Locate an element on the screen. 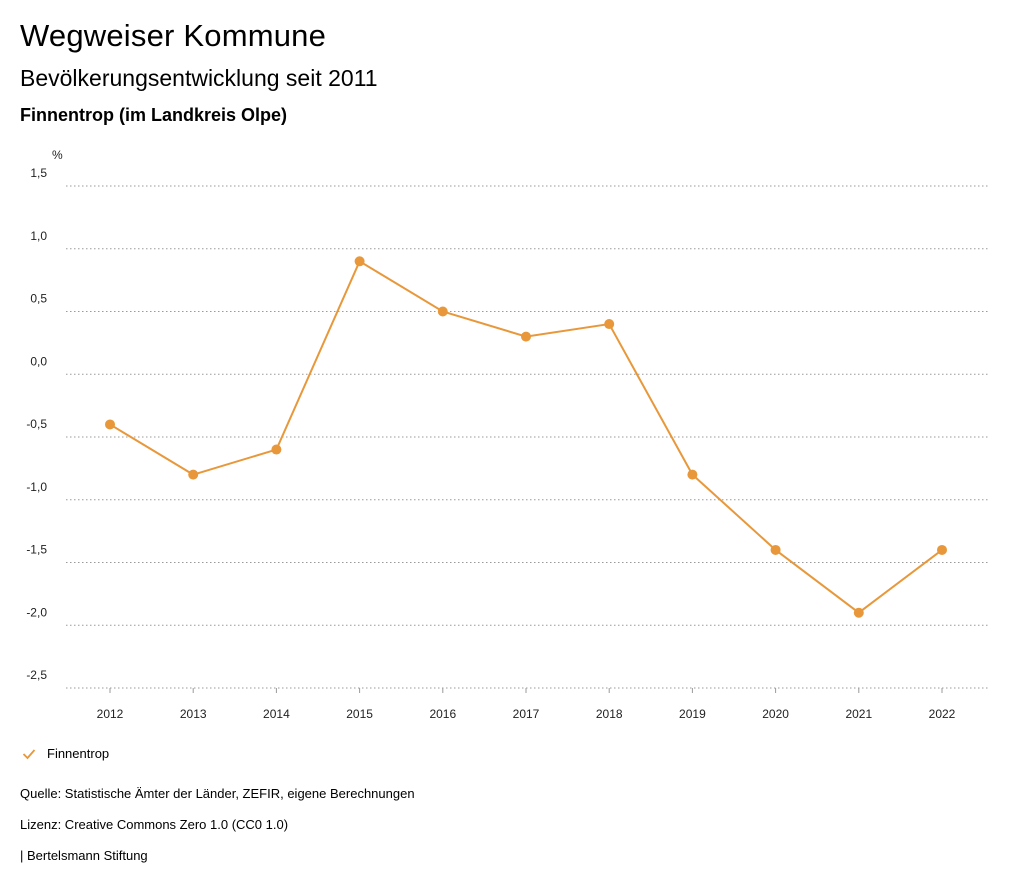 This screenshot has height=888, width=1024. x-tick-label: 2021 is located at coordinates (858, 714).